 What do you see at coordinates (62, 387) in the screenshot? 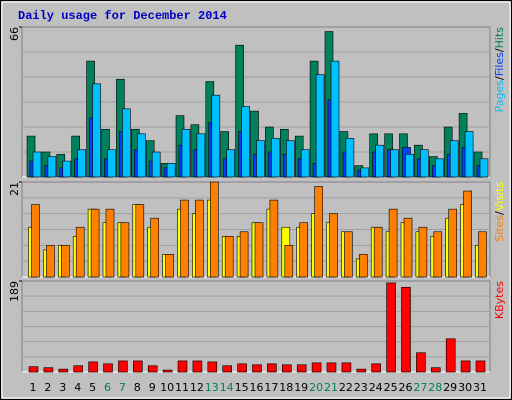
I see `x-tick-label: 3` at bounding box center [62, 387].